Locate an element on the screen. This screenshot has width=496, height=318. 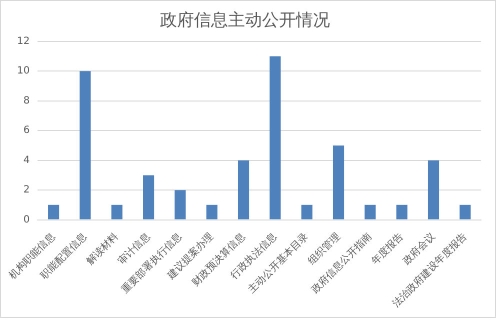
y-tick-label: 8 is located at coordinates (26, 100).